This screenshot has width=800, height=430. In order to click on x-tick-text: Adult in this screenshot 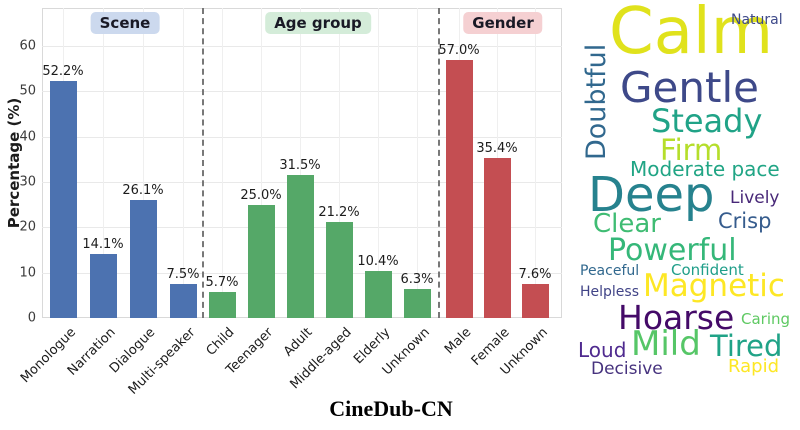, I will do `click(298, 342)`.